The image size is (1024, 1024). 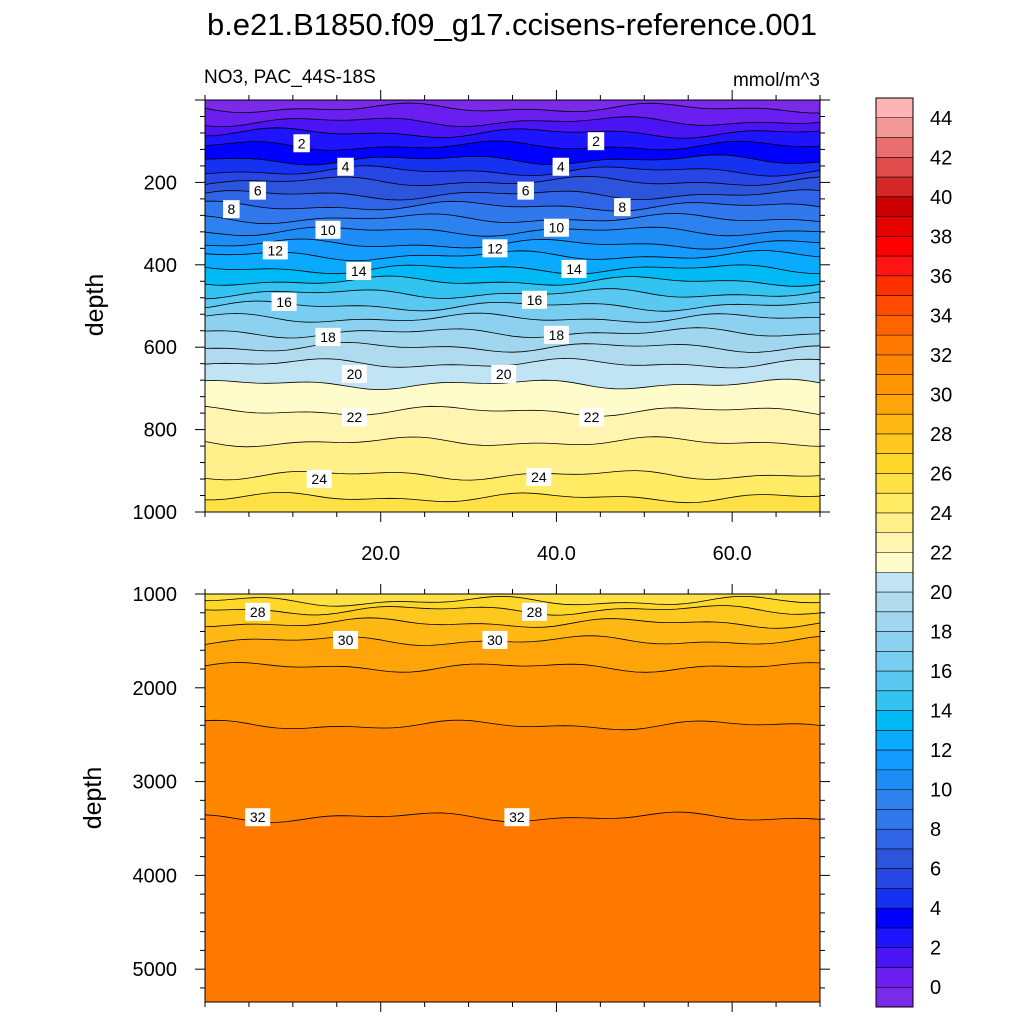 What do you see at coordinates (160, 348) in the screenshot?
I see `y-tick-label: 600` at bounding box center [160, 348].